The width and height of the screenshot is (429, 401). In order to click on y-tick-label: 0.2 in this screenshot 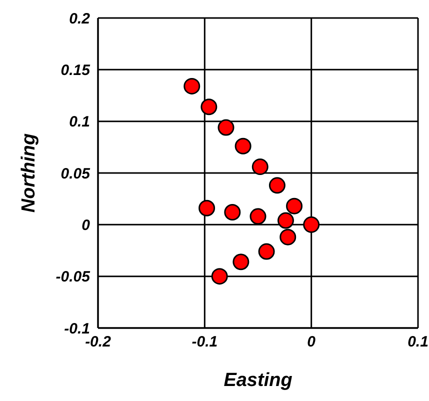, I will do `click(80, 19)`.